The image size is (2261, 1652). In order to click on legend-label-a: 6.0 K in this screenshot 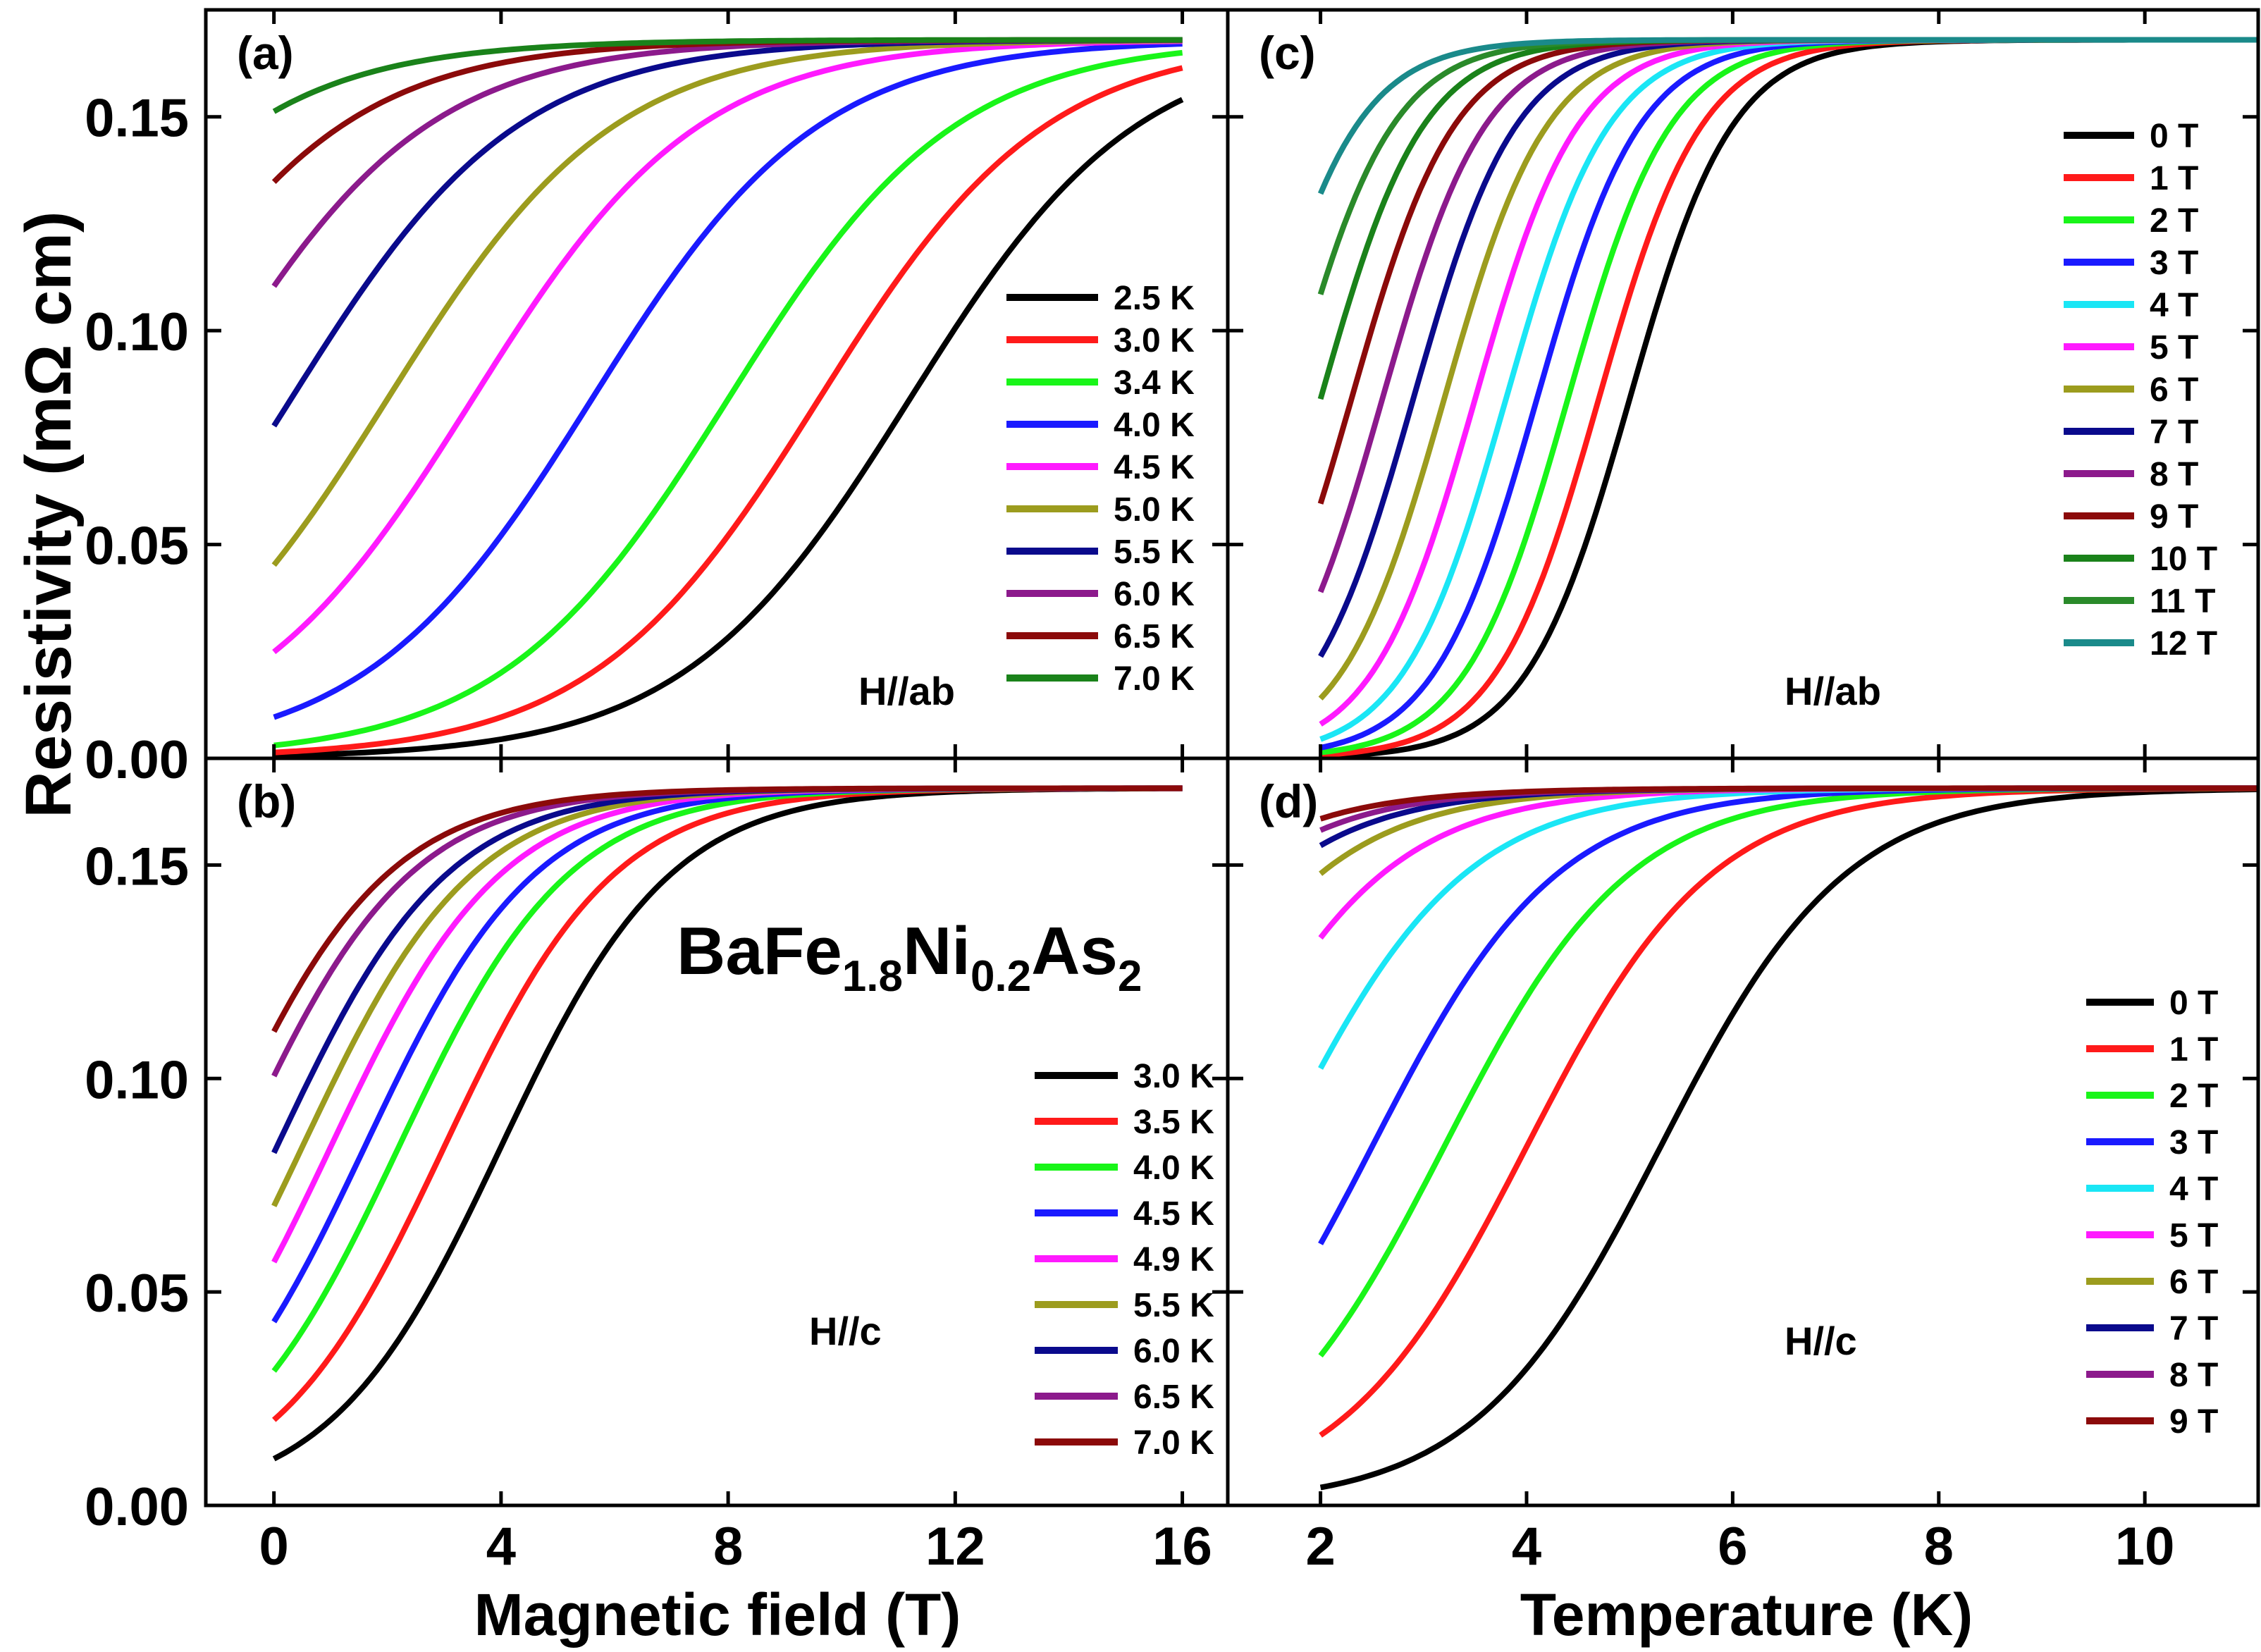, I will do `click(1155, 594)`.